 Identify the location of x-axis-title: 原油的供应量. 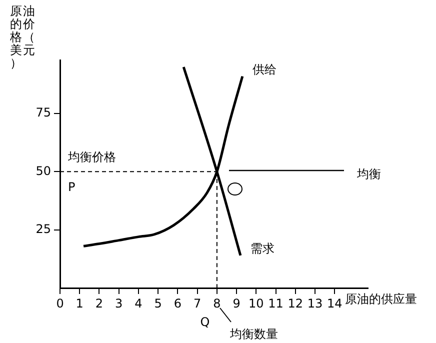
(381, 299).